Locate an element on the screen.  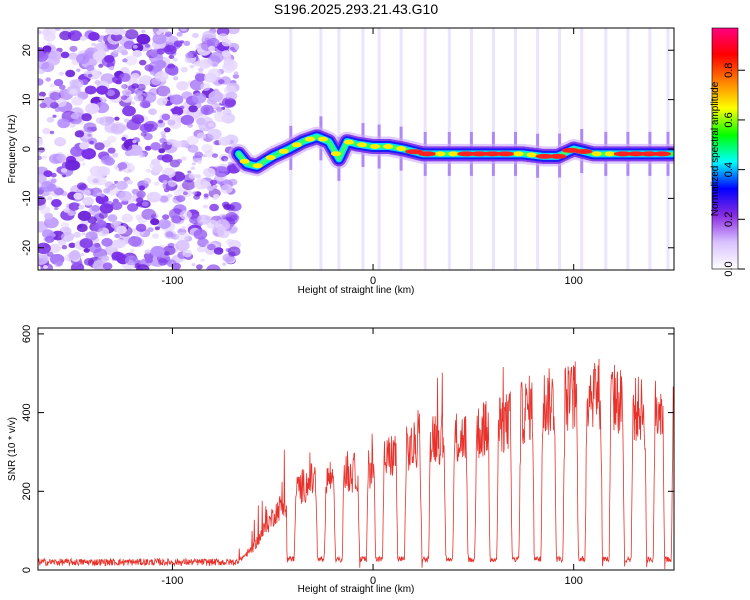
snr-x-tick-label: -100 is located at coordinates (172, 581).